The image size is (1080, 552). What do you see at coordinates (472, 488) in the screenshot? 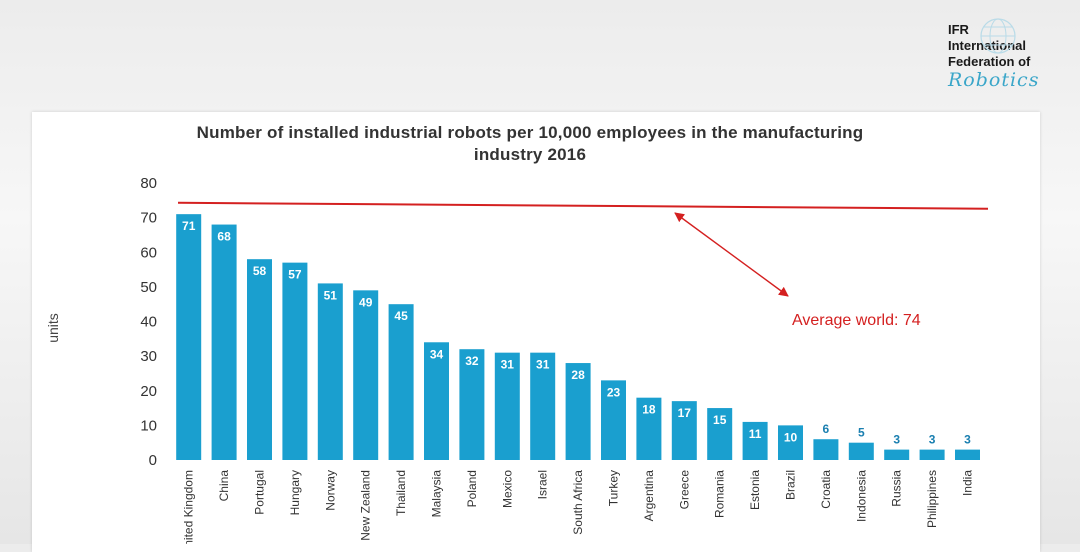
I see `x-tick-label: Poland` at bounding box center [472, 488].